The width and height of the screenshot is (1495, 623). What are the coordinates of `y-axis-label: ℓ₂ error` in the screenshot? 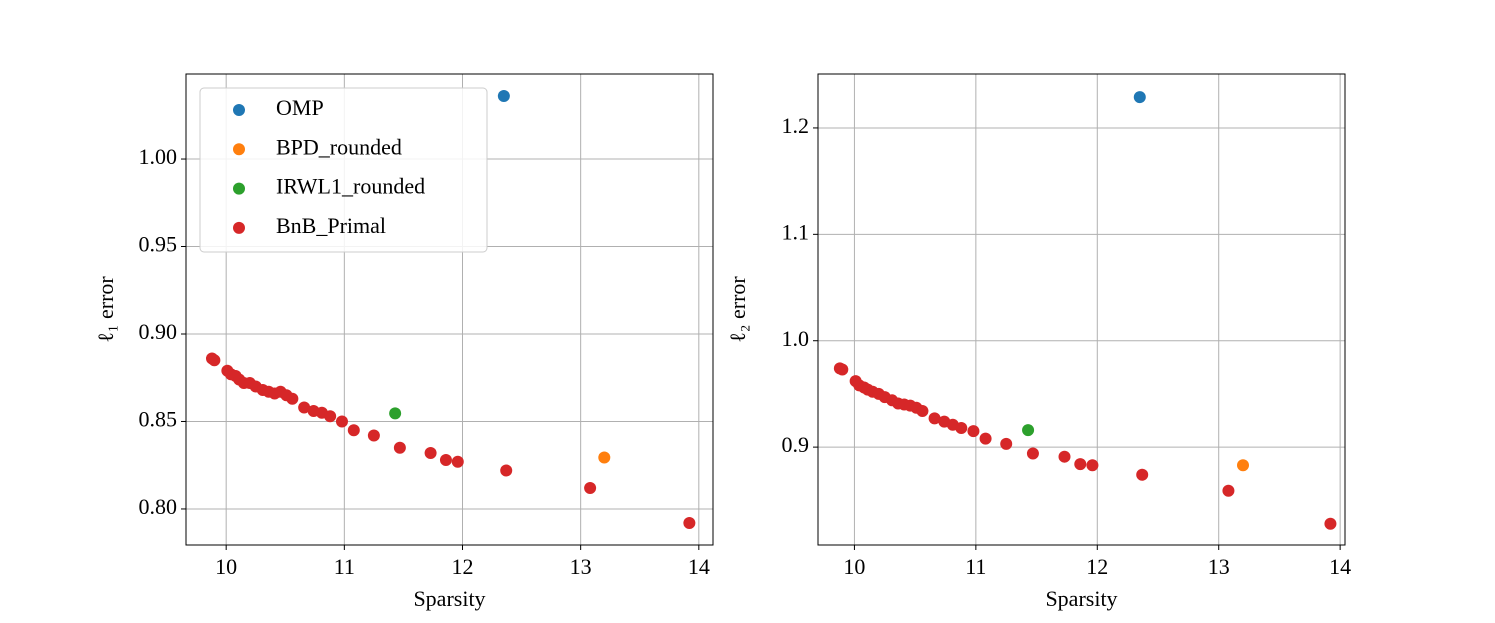 It's located at (737, 309).